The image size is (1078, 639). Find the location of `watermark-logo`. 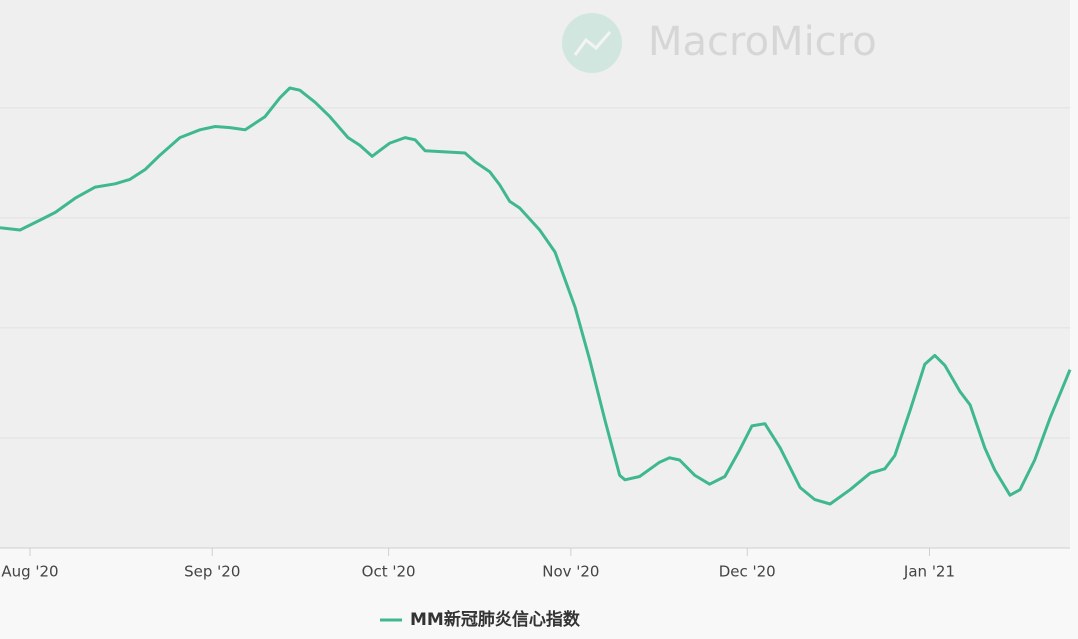

watermark-logo is located at coordinates (592, 43).